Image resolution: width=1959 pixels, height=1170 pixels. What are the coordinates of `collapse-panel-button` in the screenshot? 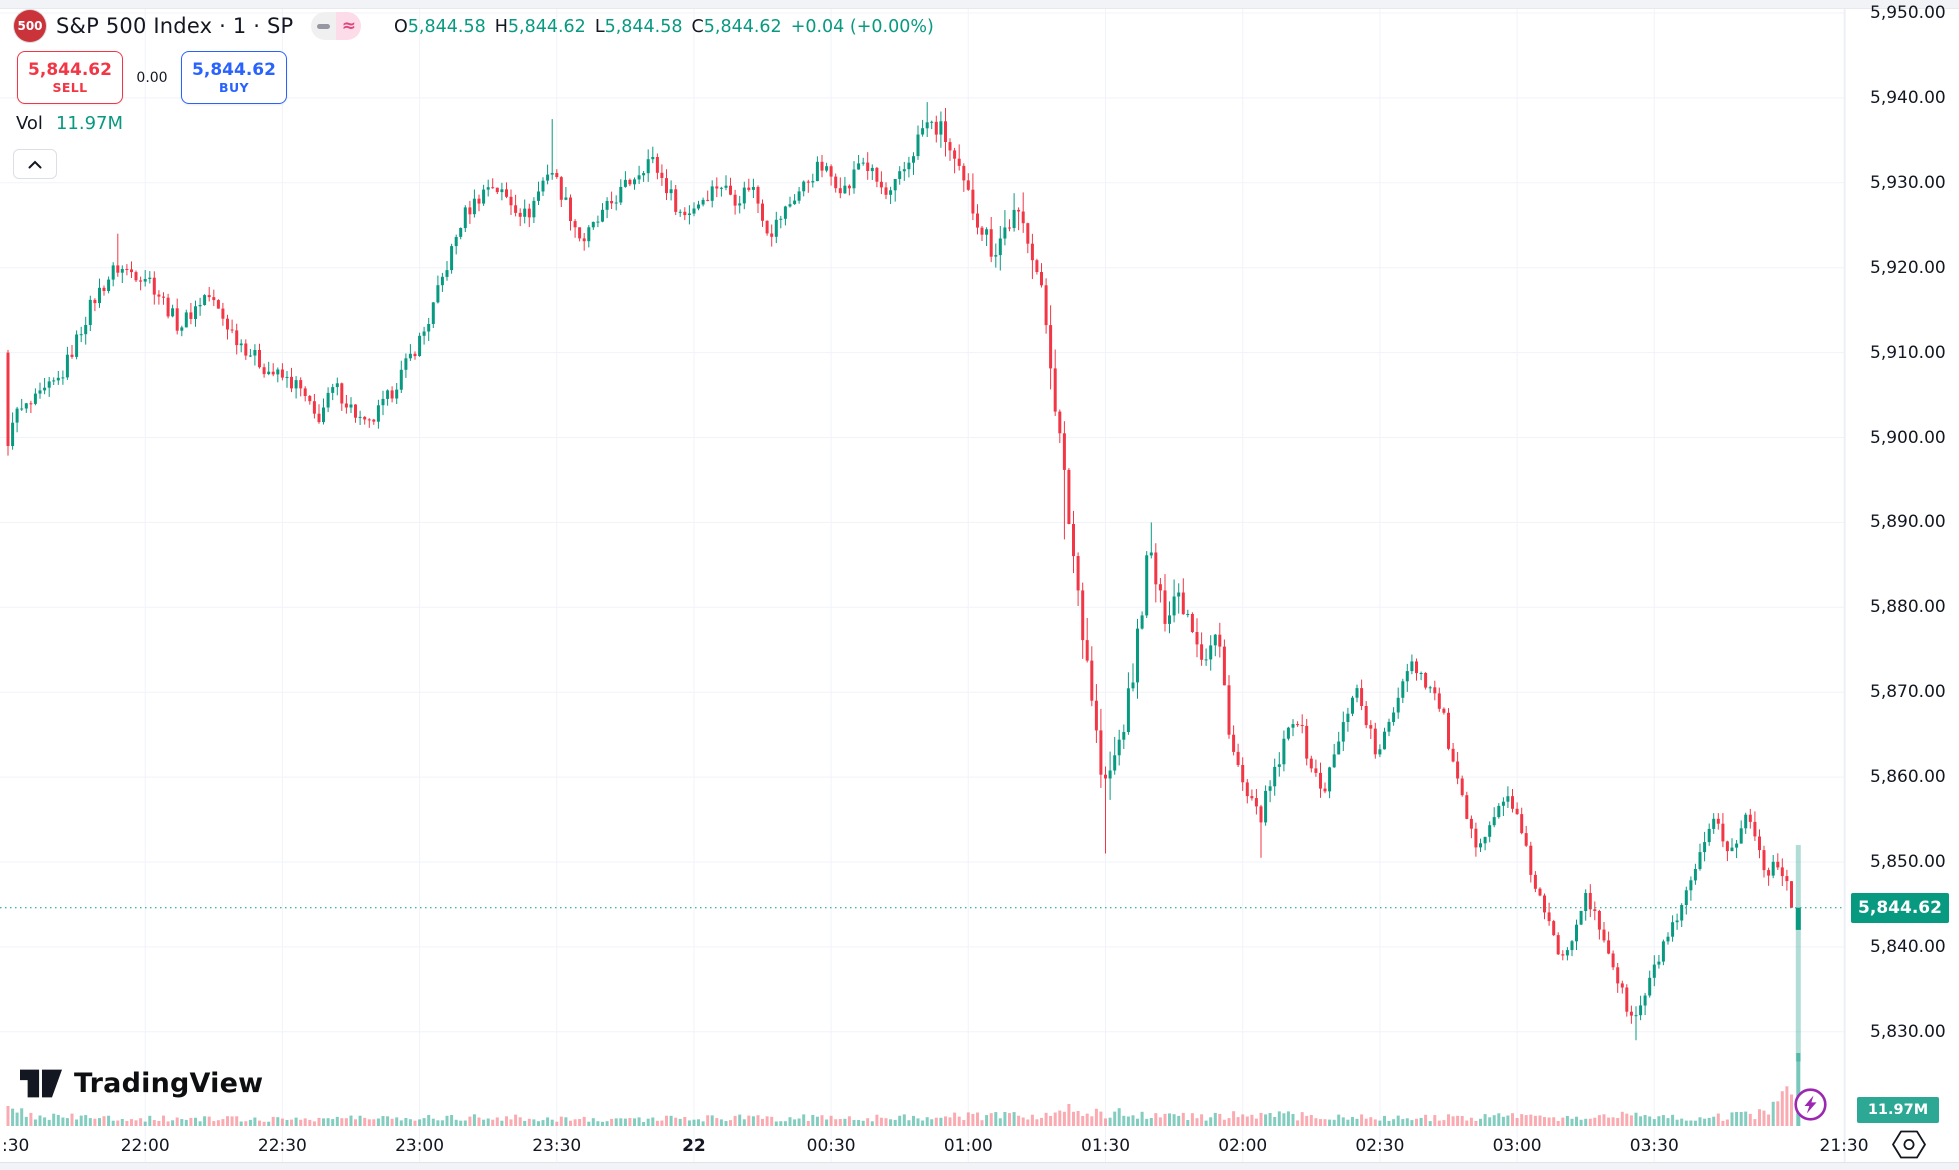 It's located at (35, 164).